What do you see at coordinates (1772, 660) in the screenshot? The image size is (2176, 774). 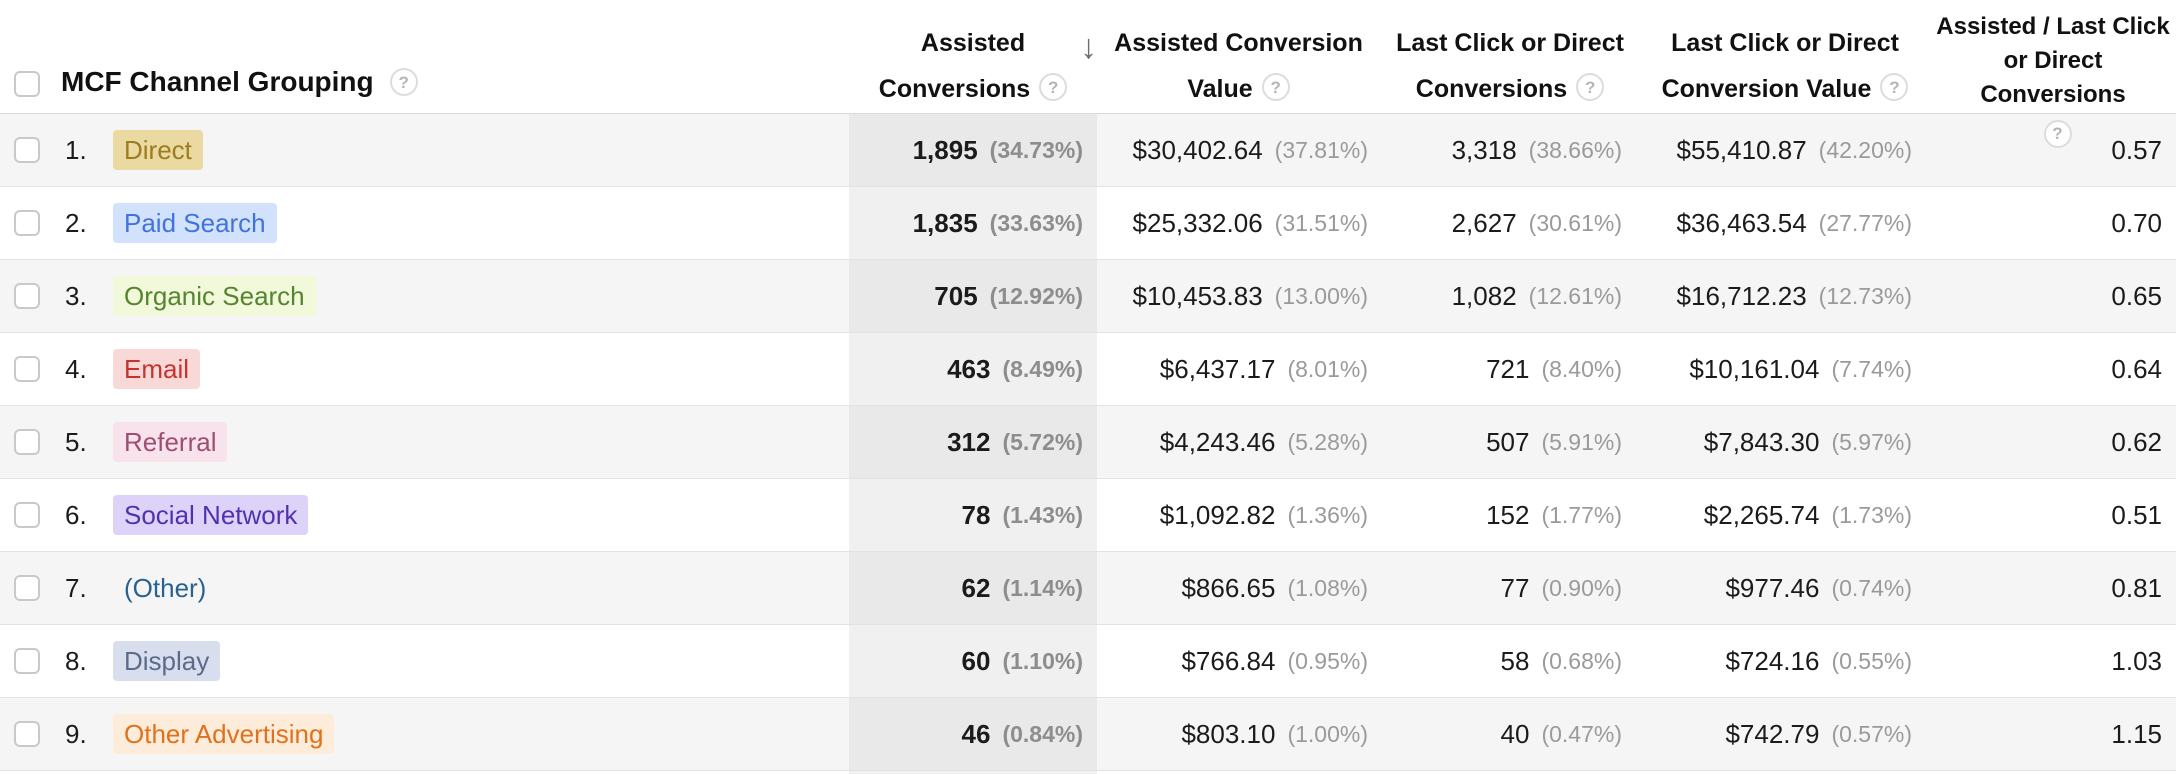 I see `last-click-conversion-value: $724.16` at bounding box center [1772, 660].